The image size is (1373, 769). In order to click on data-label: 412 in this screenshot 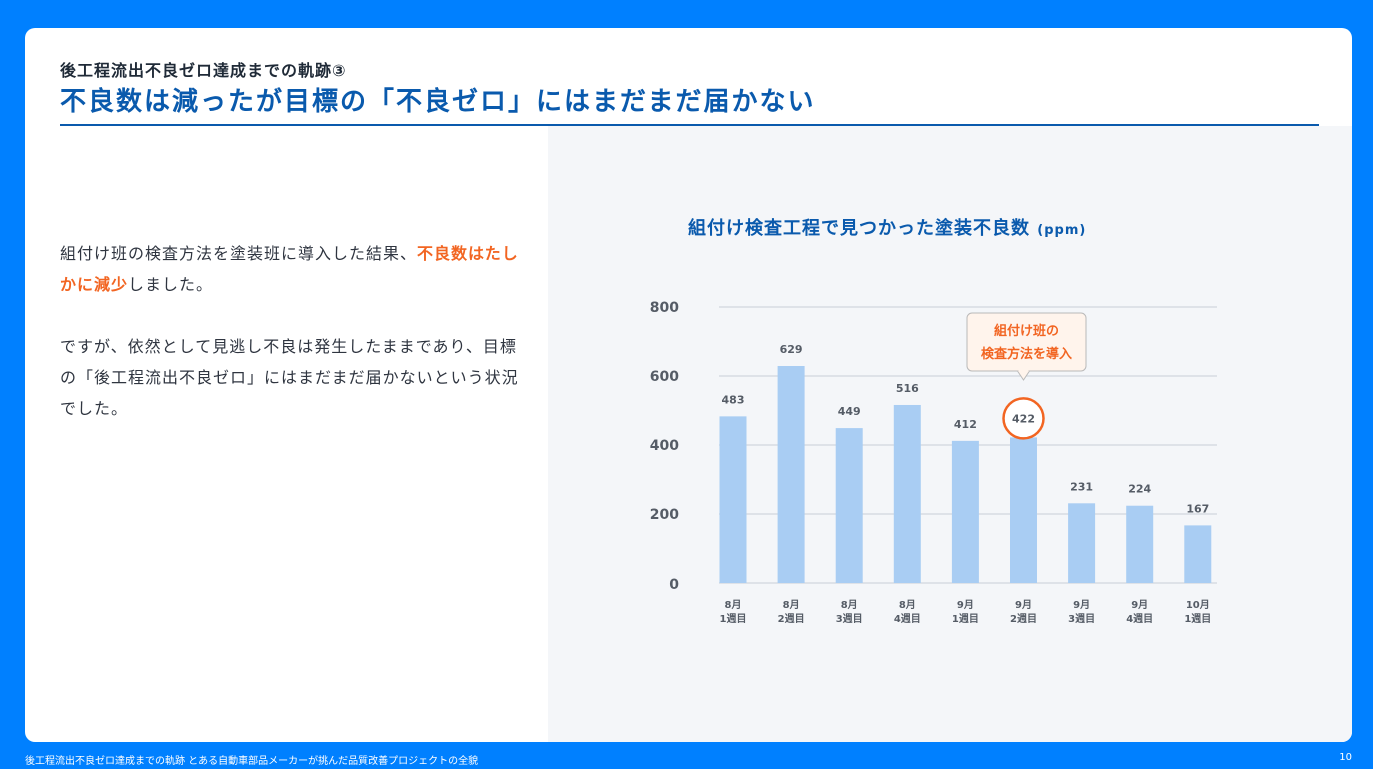, I will do `click(965, 424)`.